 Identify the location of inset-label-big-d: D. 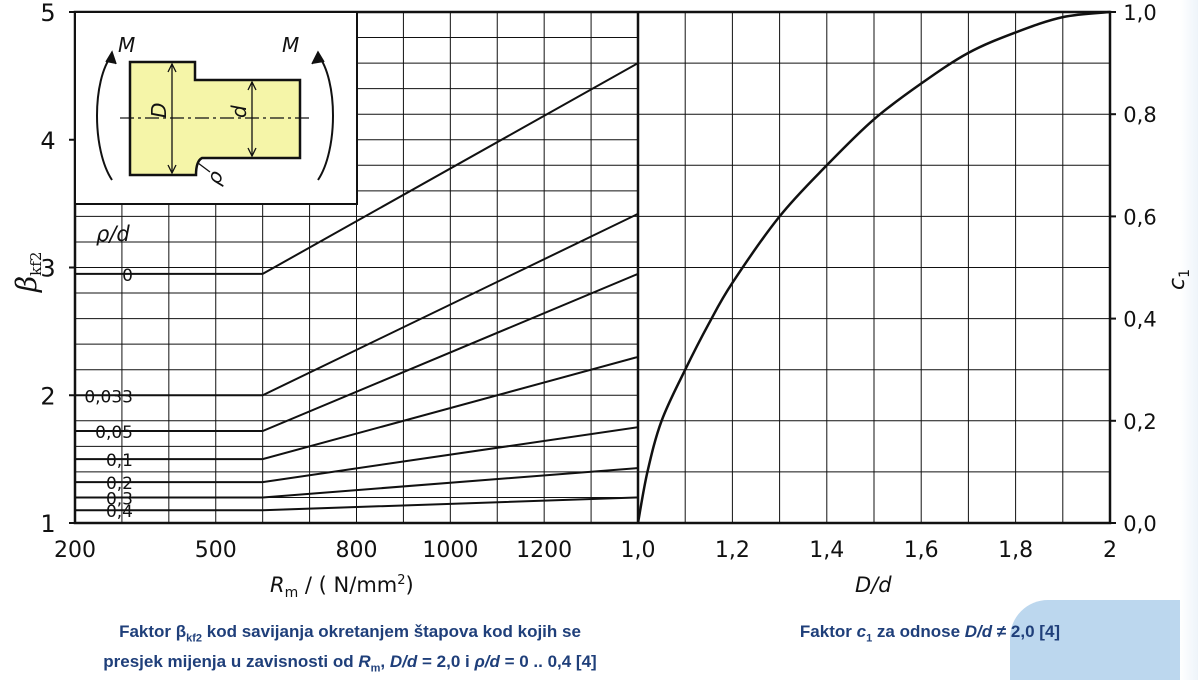
(159, 110).